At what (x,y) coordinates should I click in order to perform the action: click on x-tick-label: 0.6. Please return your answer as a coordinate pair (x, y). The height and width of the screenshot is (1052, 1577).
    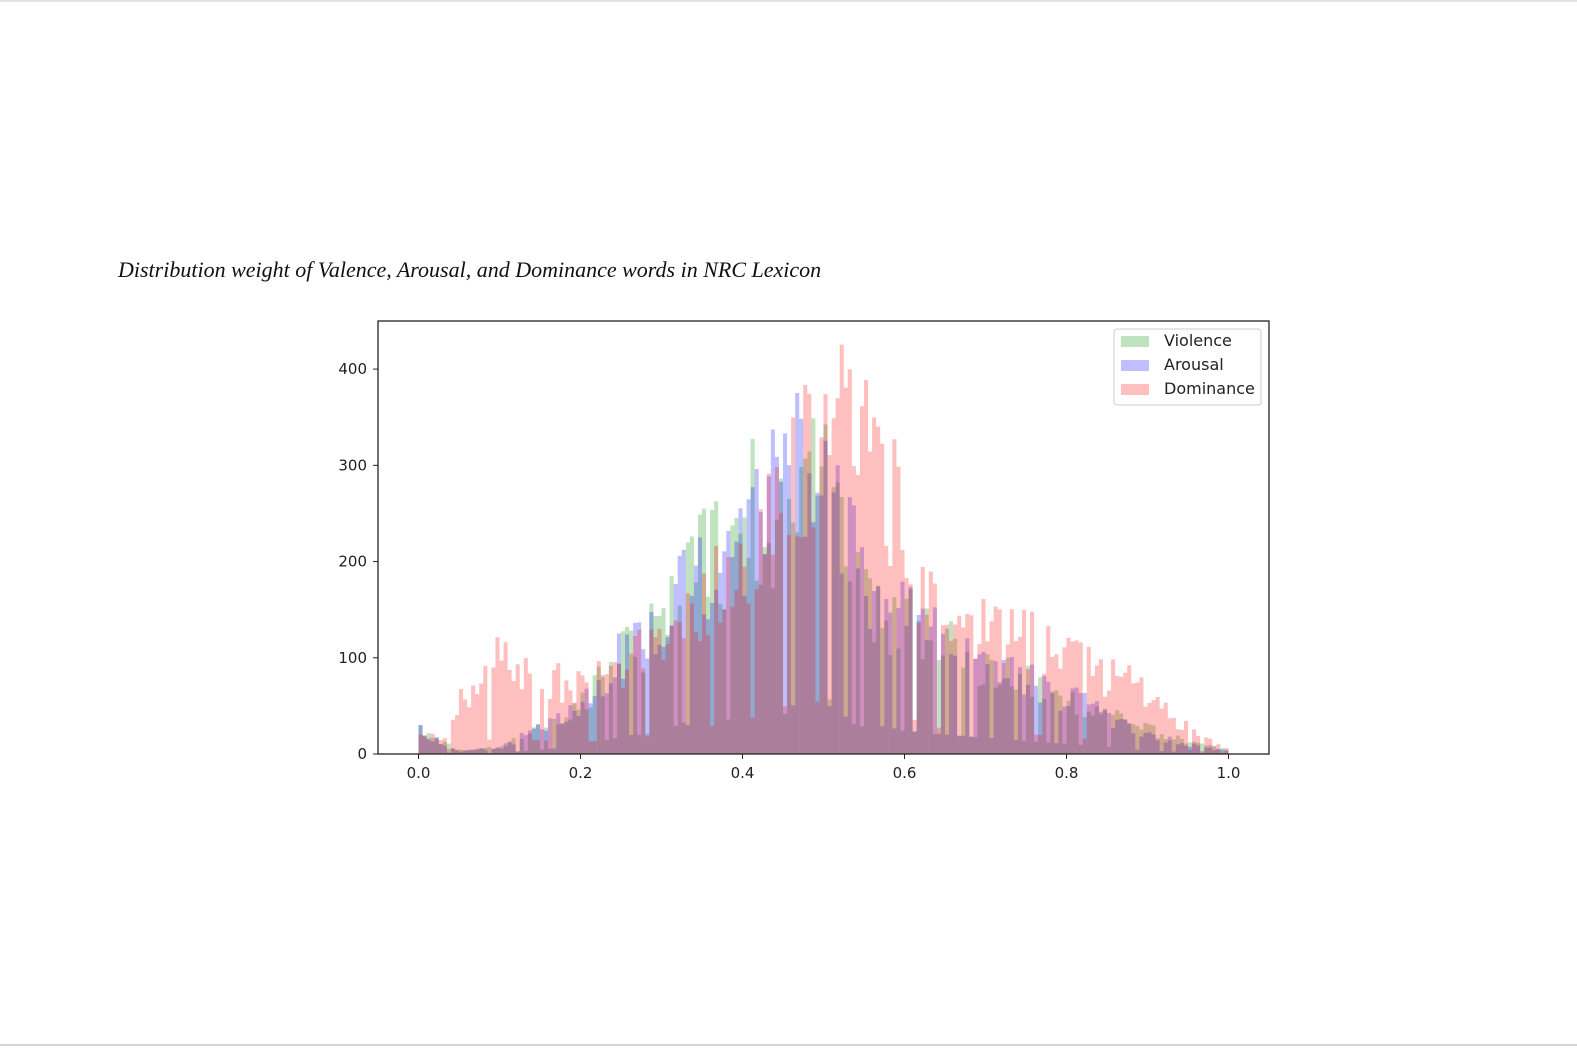
    Looking at the image, I should click on (905, 773).